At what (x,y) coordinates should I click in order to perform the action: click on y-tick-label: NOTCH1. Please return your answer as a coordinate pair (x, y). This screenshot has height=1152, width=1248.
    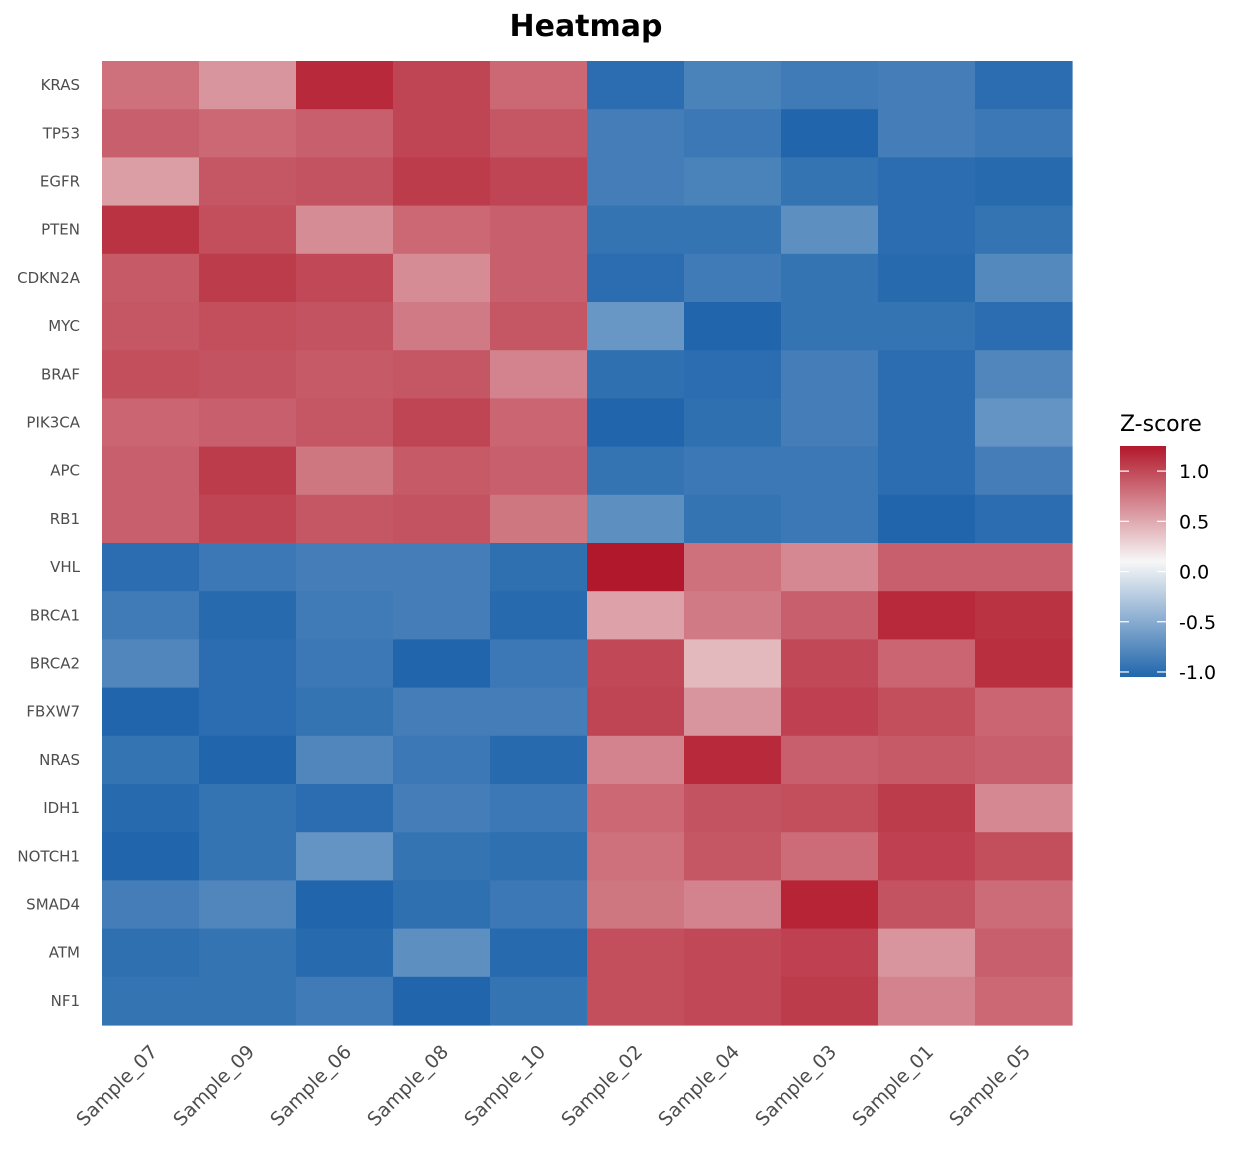
    Looking at the image, I should click on (48, 856).